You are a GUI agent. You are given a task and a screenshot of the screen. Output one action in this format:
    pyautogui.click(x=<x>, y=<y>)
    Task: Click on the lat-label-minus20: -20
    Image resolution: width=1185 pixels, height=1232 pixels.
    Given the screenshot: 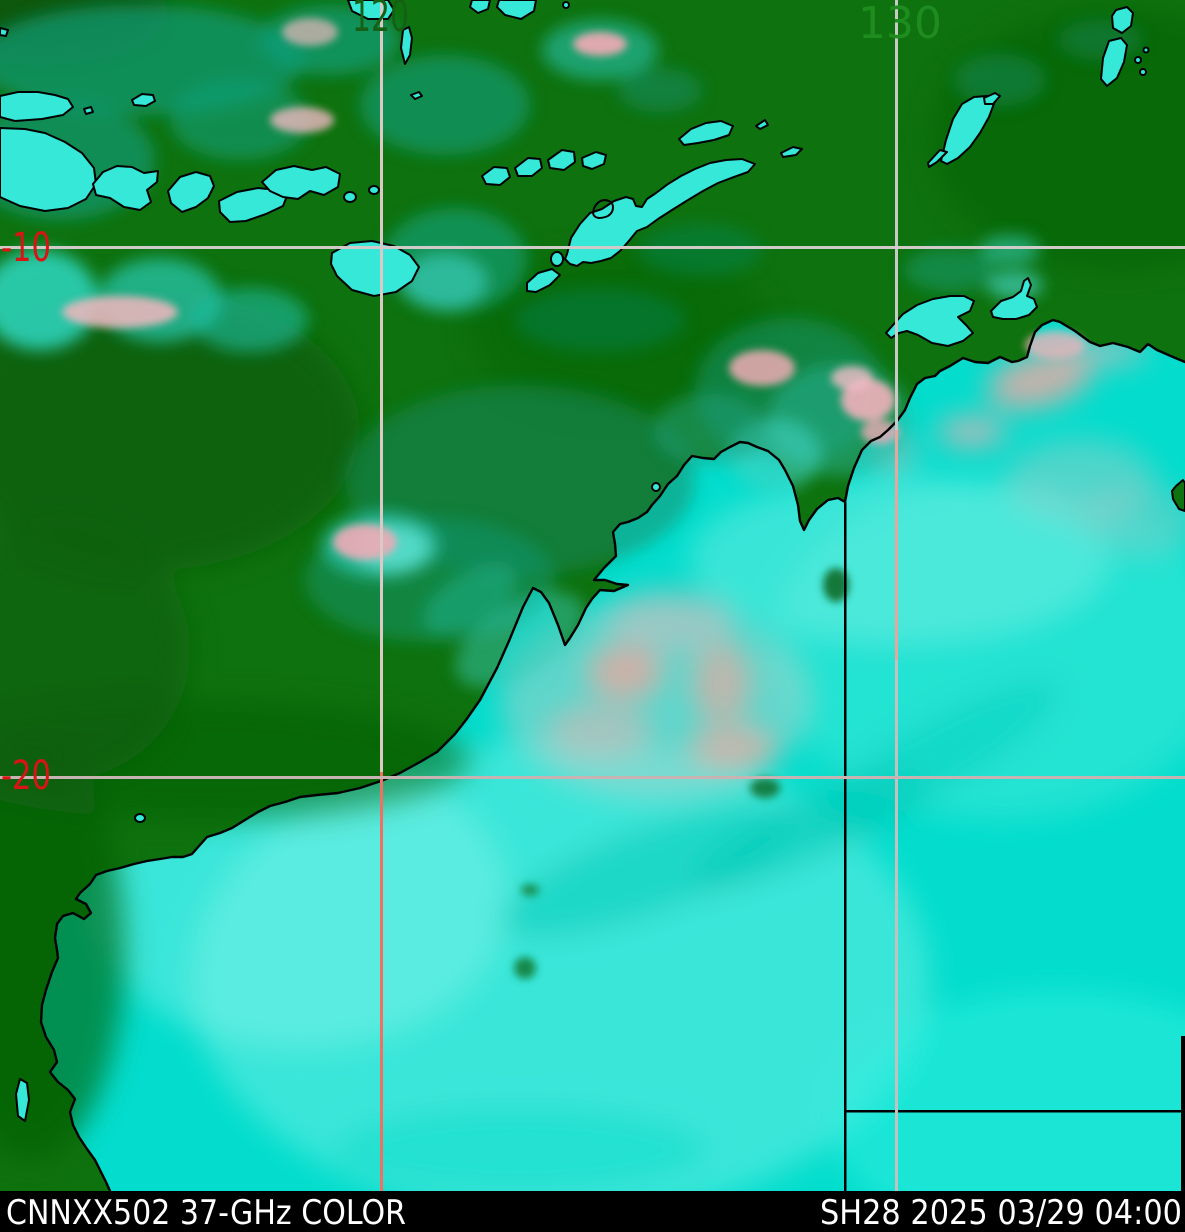 What is the action you would take?
    pyautogui.click(x=26, y=776)
    